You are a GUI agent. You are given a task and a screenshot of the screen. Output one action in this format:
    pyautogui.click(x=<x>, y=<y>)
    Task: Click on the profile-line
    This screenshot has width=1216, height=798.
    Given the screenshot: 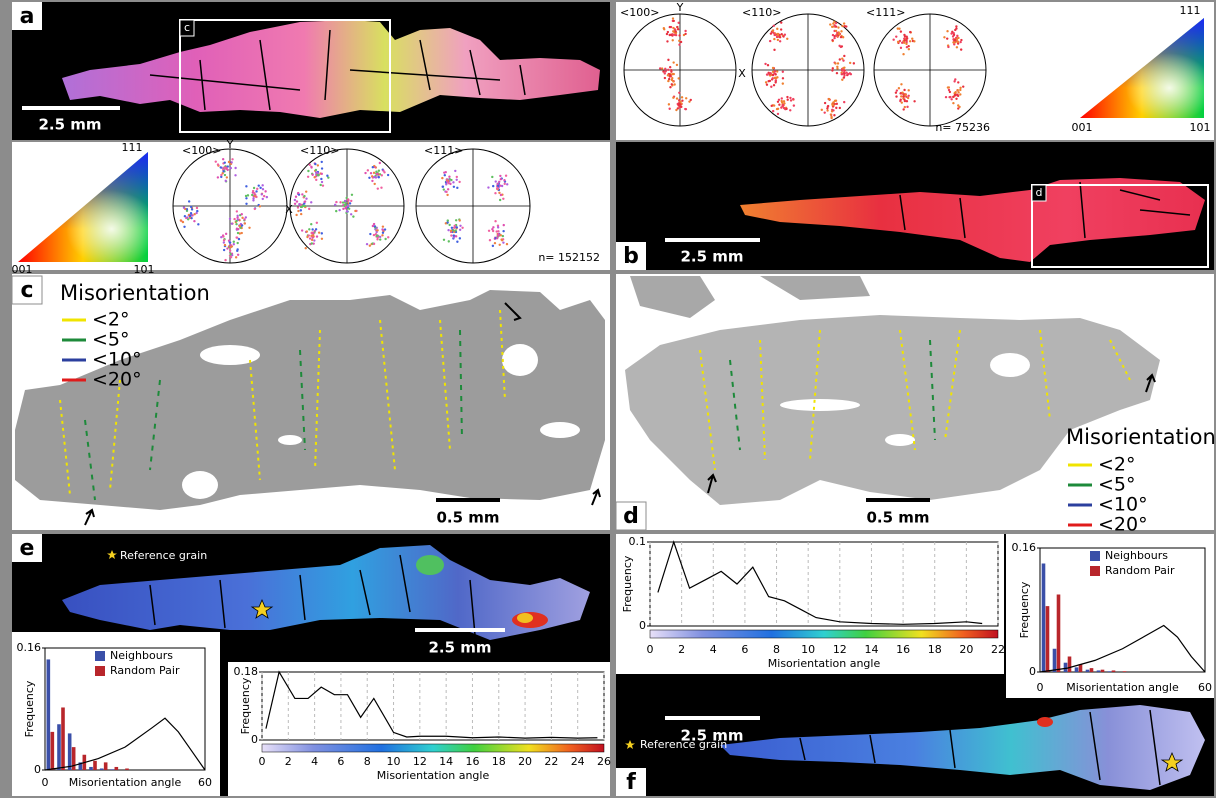 What is the action you would take?
    pyautogui.click(x=820, y=582)
    